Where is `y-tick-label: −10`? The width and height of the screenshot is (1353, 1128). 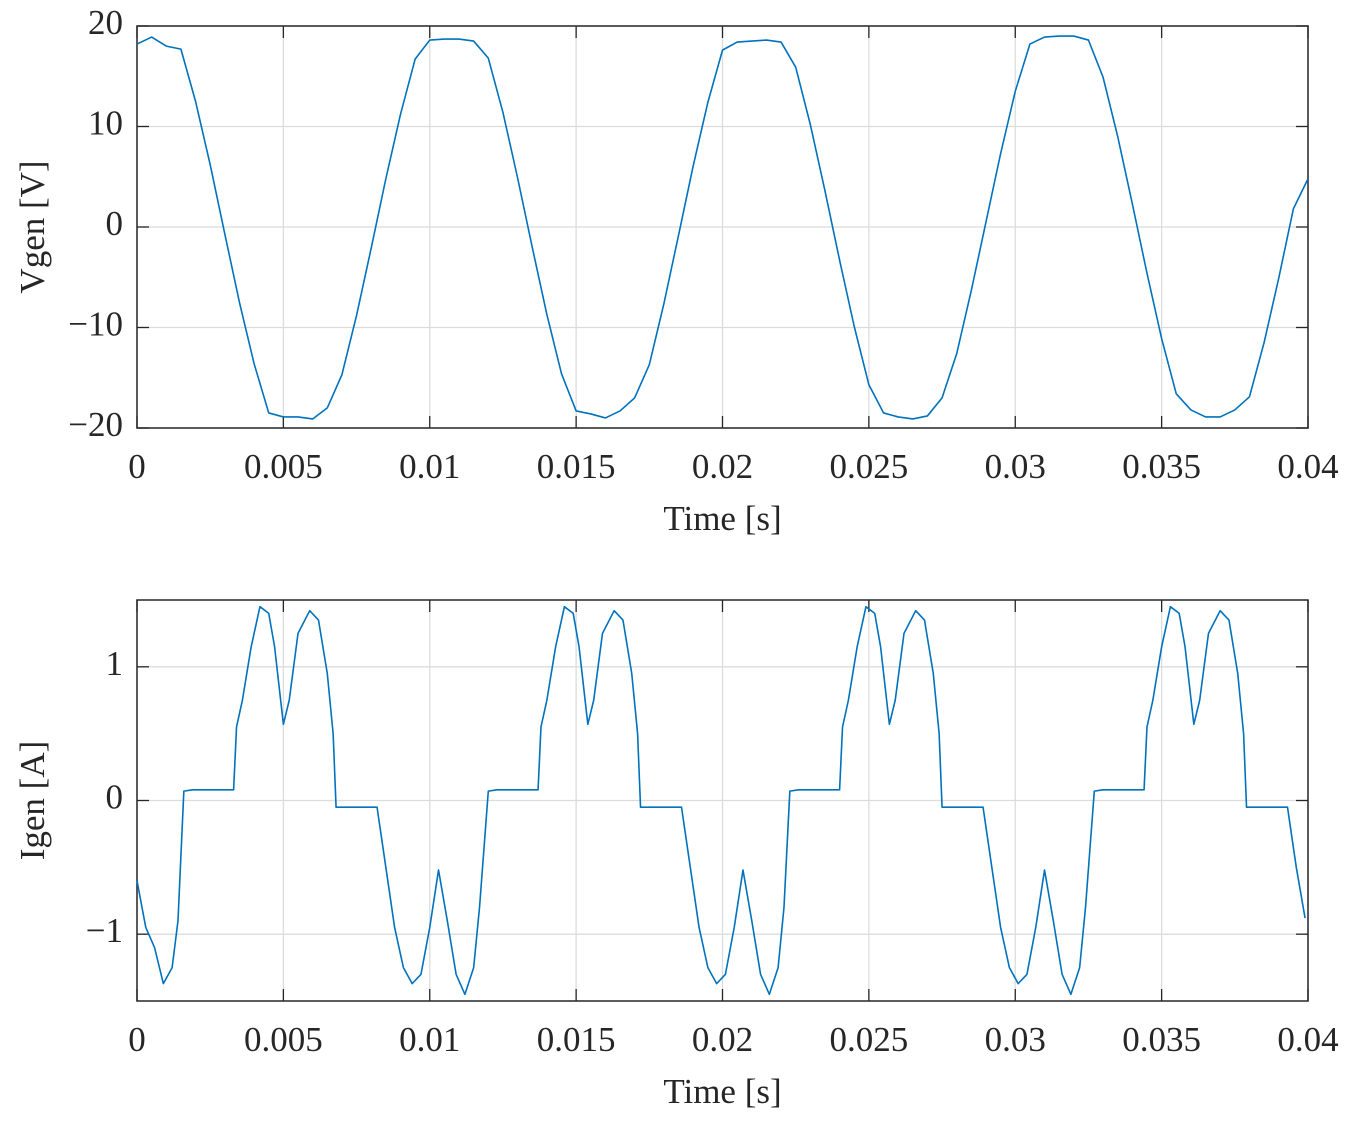 y-tick-label: −10 is located at coordinates (95, 324).